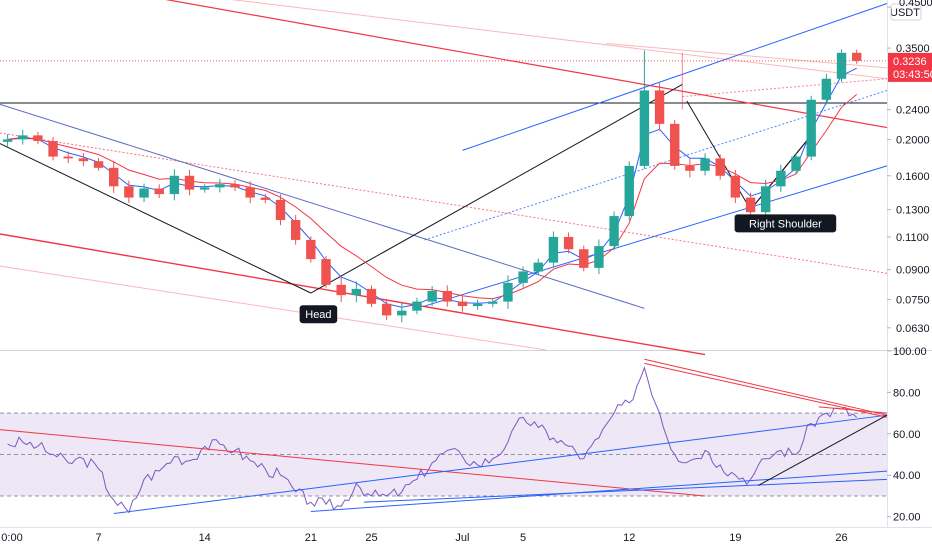  Describe the element at coordinates (156, 218) in the screenshot. I see `neckline-left` at that location.